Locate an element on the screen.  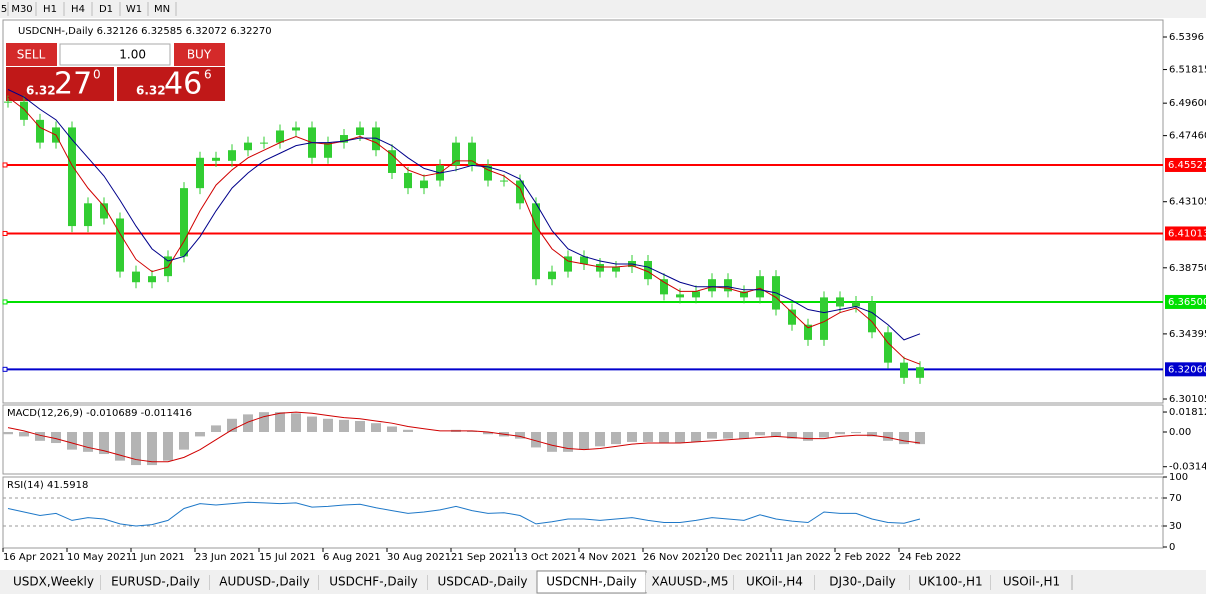
x-tick-label: 1 Jun 2021 is located at coordinates (158, 557).